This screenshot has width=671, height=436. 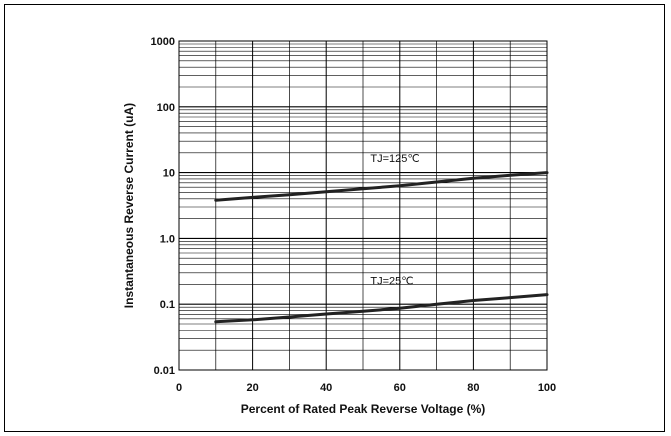 What do you see at coordinates (167, 239) in the screenshot?
I see `y-tick-label: 1.0` at bounding box center [167, 239].